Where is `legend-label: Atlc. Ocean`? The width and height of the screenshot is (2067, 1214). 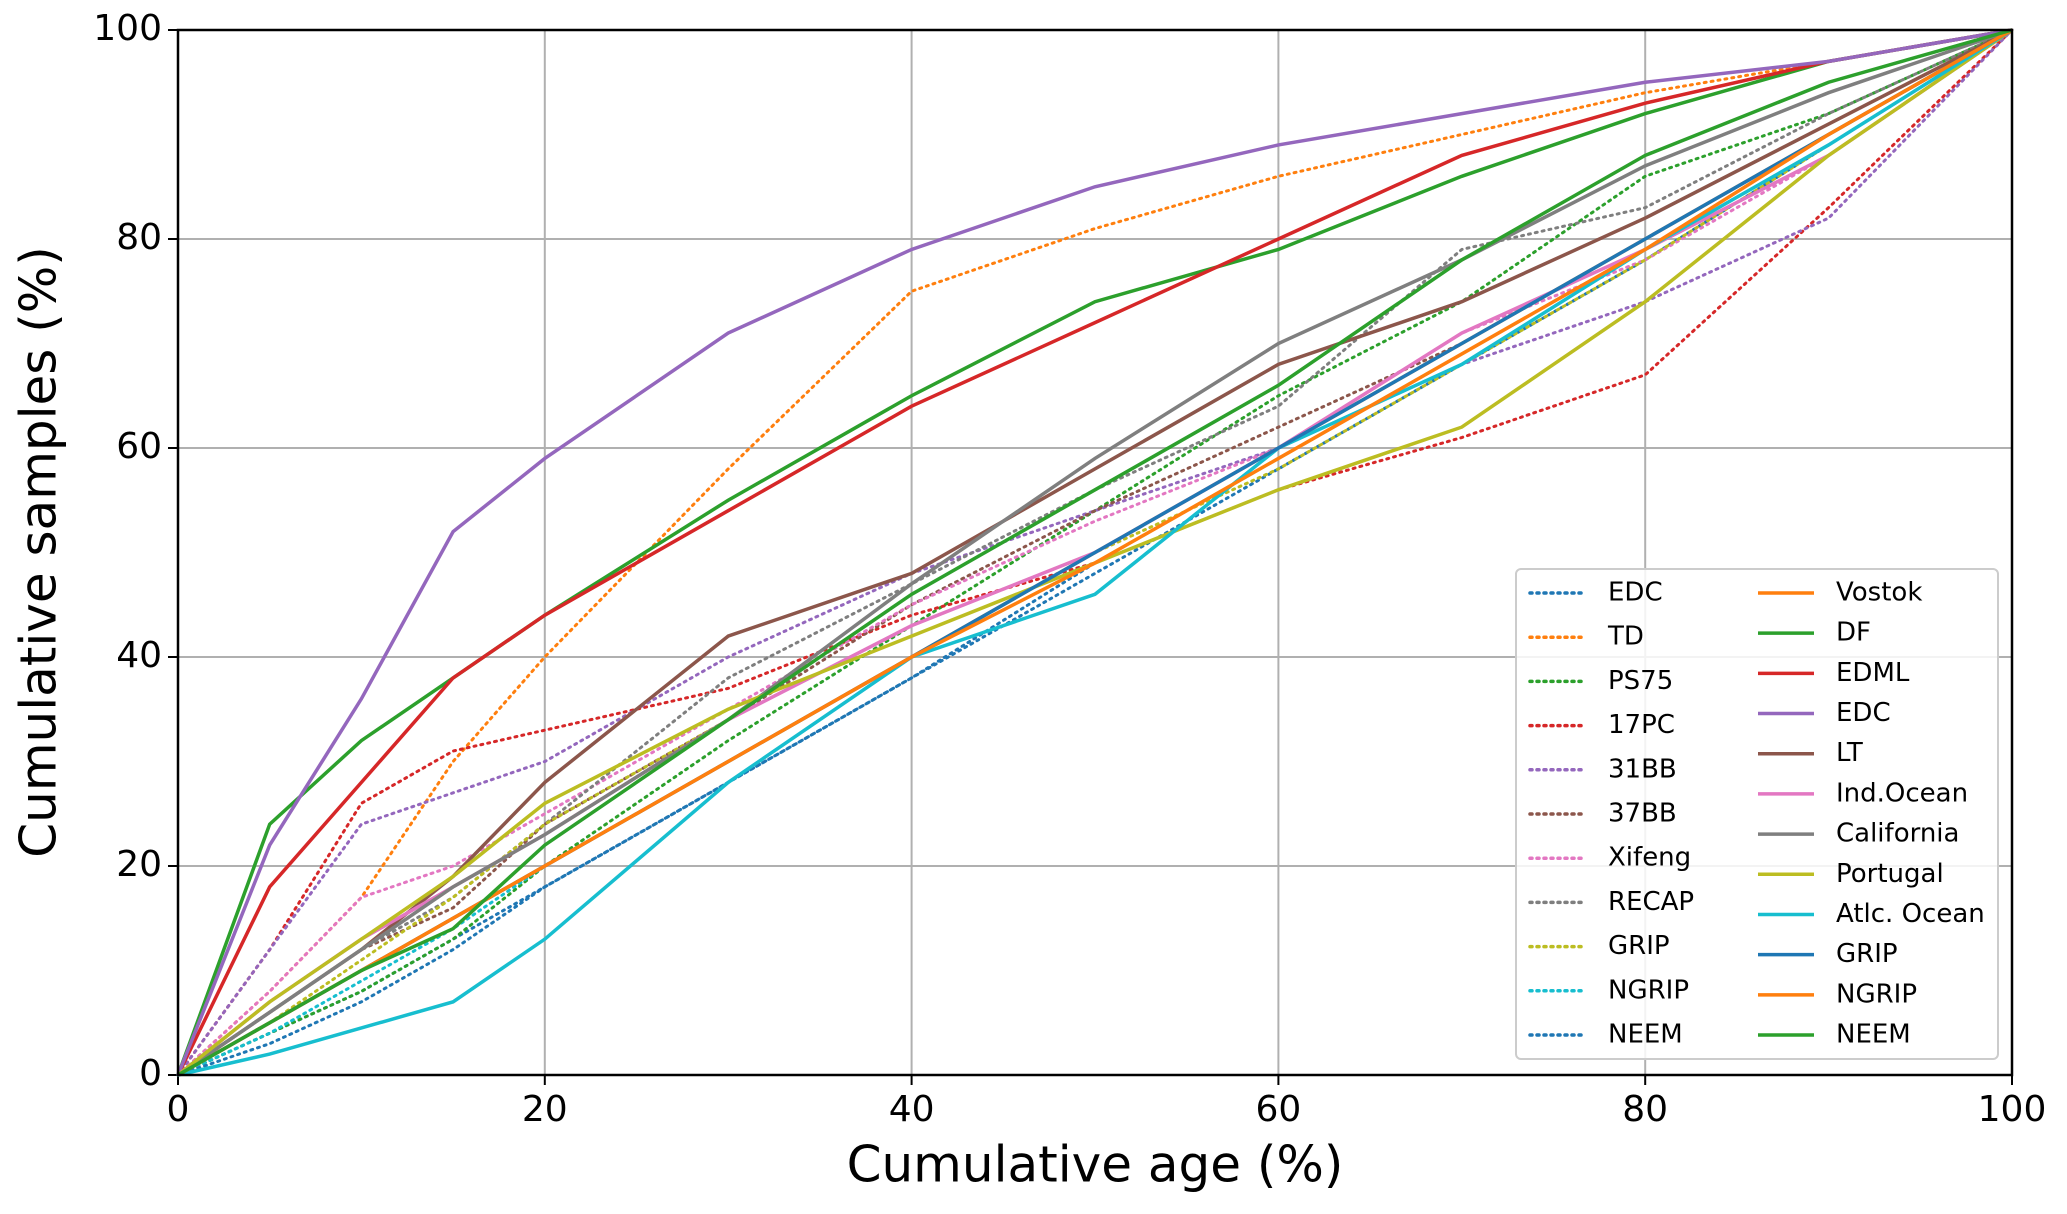 legend-label: Atlc. Ocean is located at coordinates (1910, 914).